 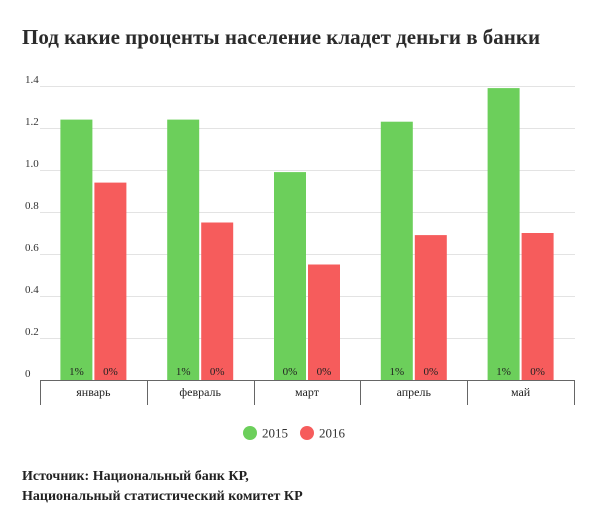 I want to click on y-tick-label: 0.8, so click(x=32, y=206).